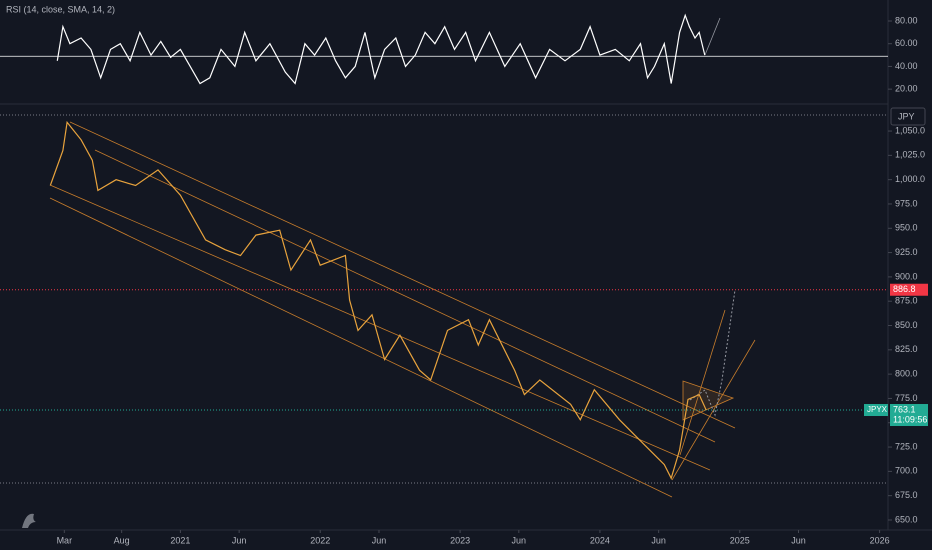 This screenshot has width=932, height=550. I want to click on projection-arrow, so click(712, 353).